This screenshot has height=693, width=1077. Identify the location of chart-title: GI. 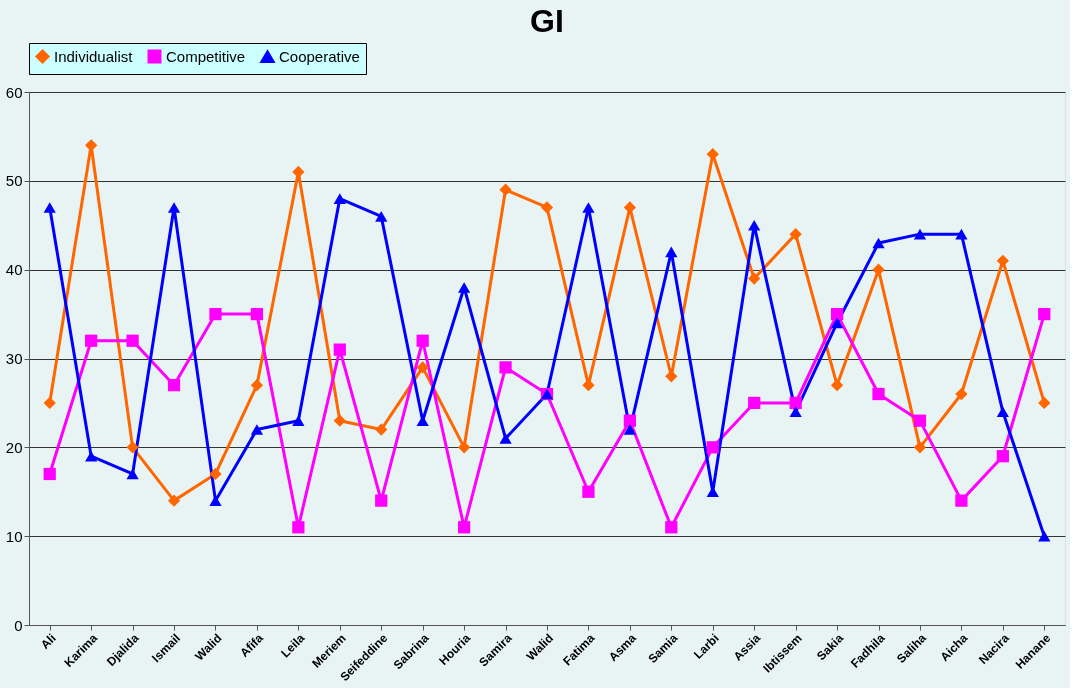
(547, 20).